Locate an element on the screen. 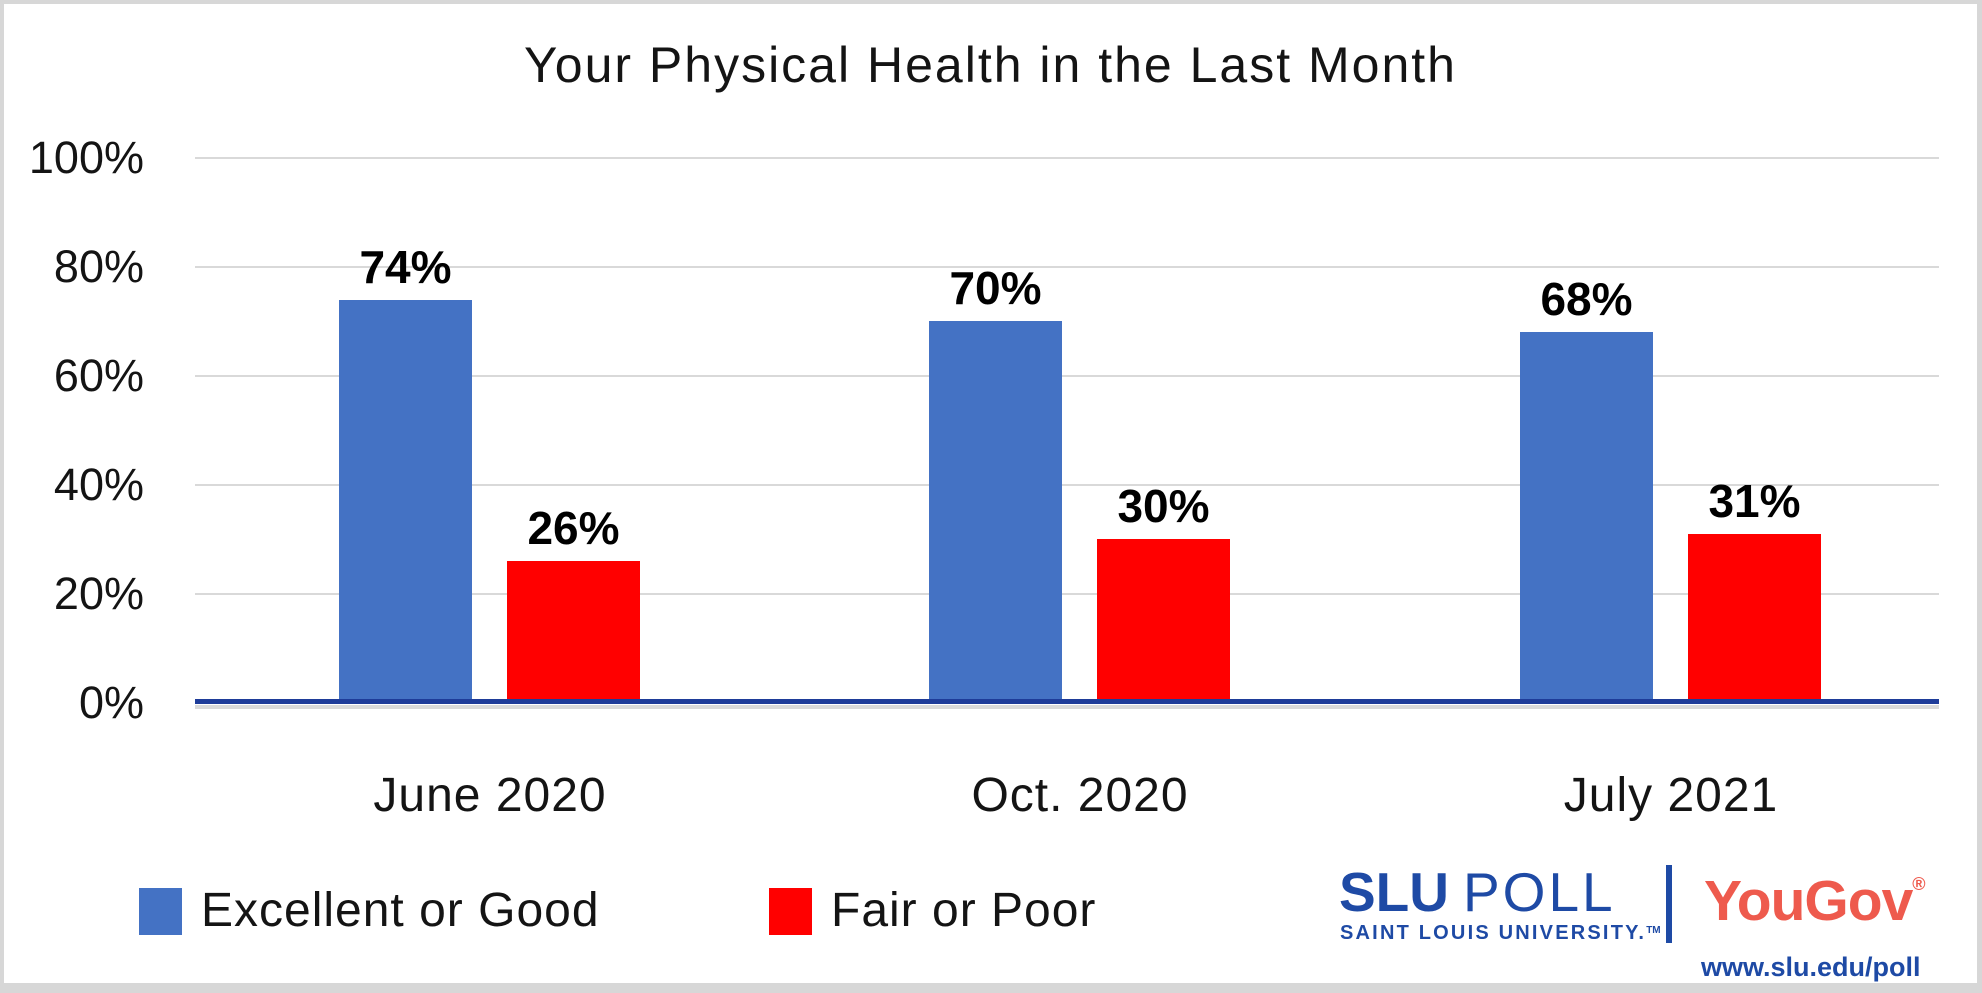 Image resolution: width=1982 pixels, height=993 pixels. bar-value-label: 30% is located at coordinates (1163, 506).